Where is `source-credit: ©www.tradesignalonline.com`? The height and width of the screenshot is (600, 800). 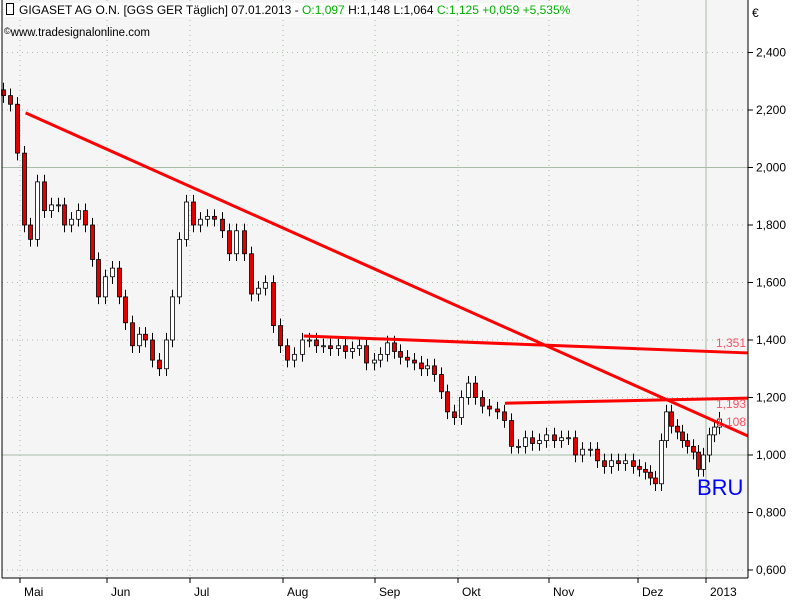 source-credit: ©www.tradesignalonline.com is located at coordinates (77, 32).